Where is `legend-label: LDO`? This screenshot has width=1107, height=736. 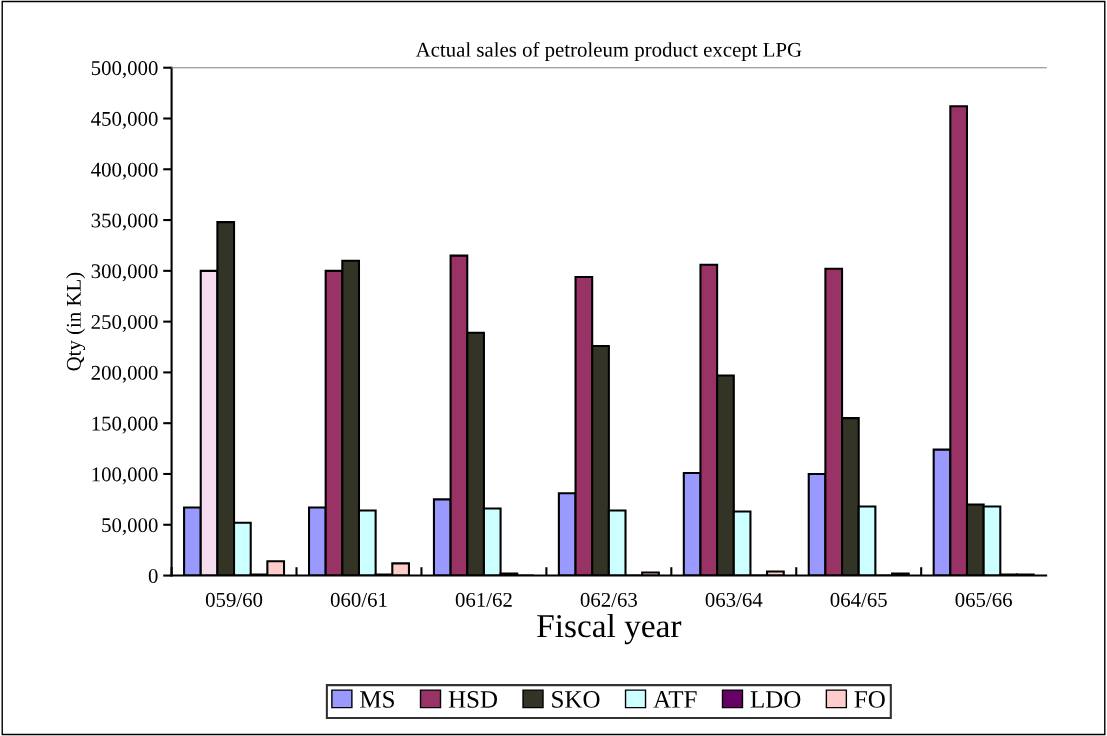 legend-label: LDO is located at coordinates (775, 699).